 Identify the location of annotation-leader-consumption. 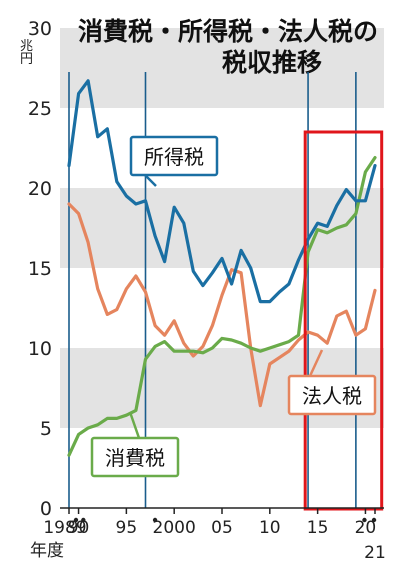
(134, 425).